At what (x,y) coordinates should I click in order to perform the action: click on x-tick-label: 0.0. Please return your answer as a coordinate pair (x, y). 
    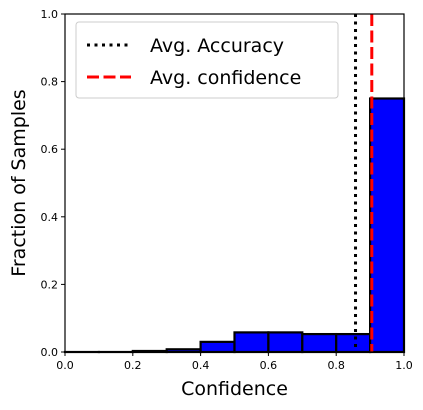
    Looking at the image, I should click on (65, 365).